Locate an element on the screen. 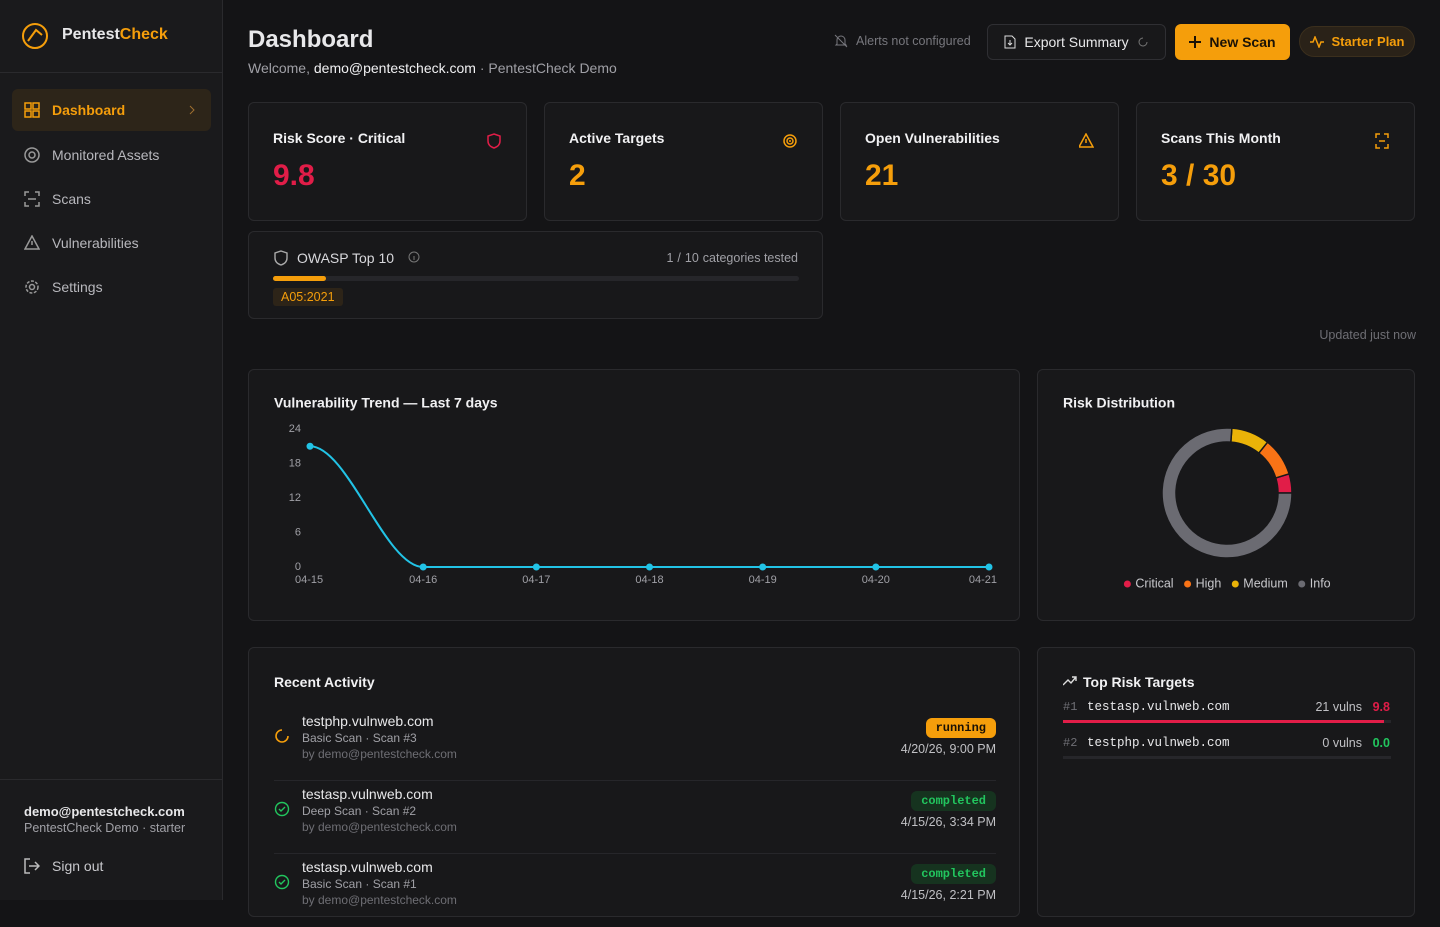 This screenshot has height=927, width=1440. export-label: Export Summary is located at coordinates (1076, 42).